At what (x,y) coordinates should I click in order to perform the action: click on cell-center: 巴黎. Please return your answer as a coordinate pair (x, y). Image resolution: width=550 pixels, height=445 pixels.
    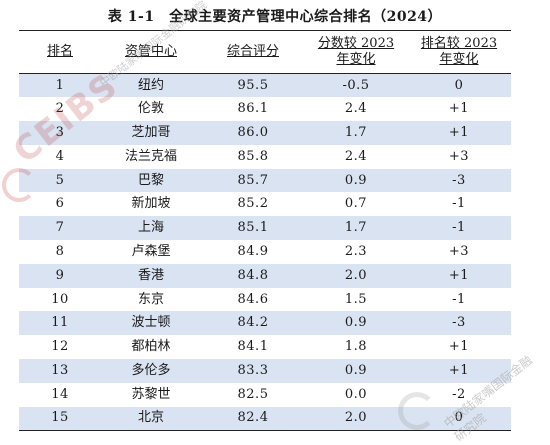
    Looking at the image, I should click on (150, 180).